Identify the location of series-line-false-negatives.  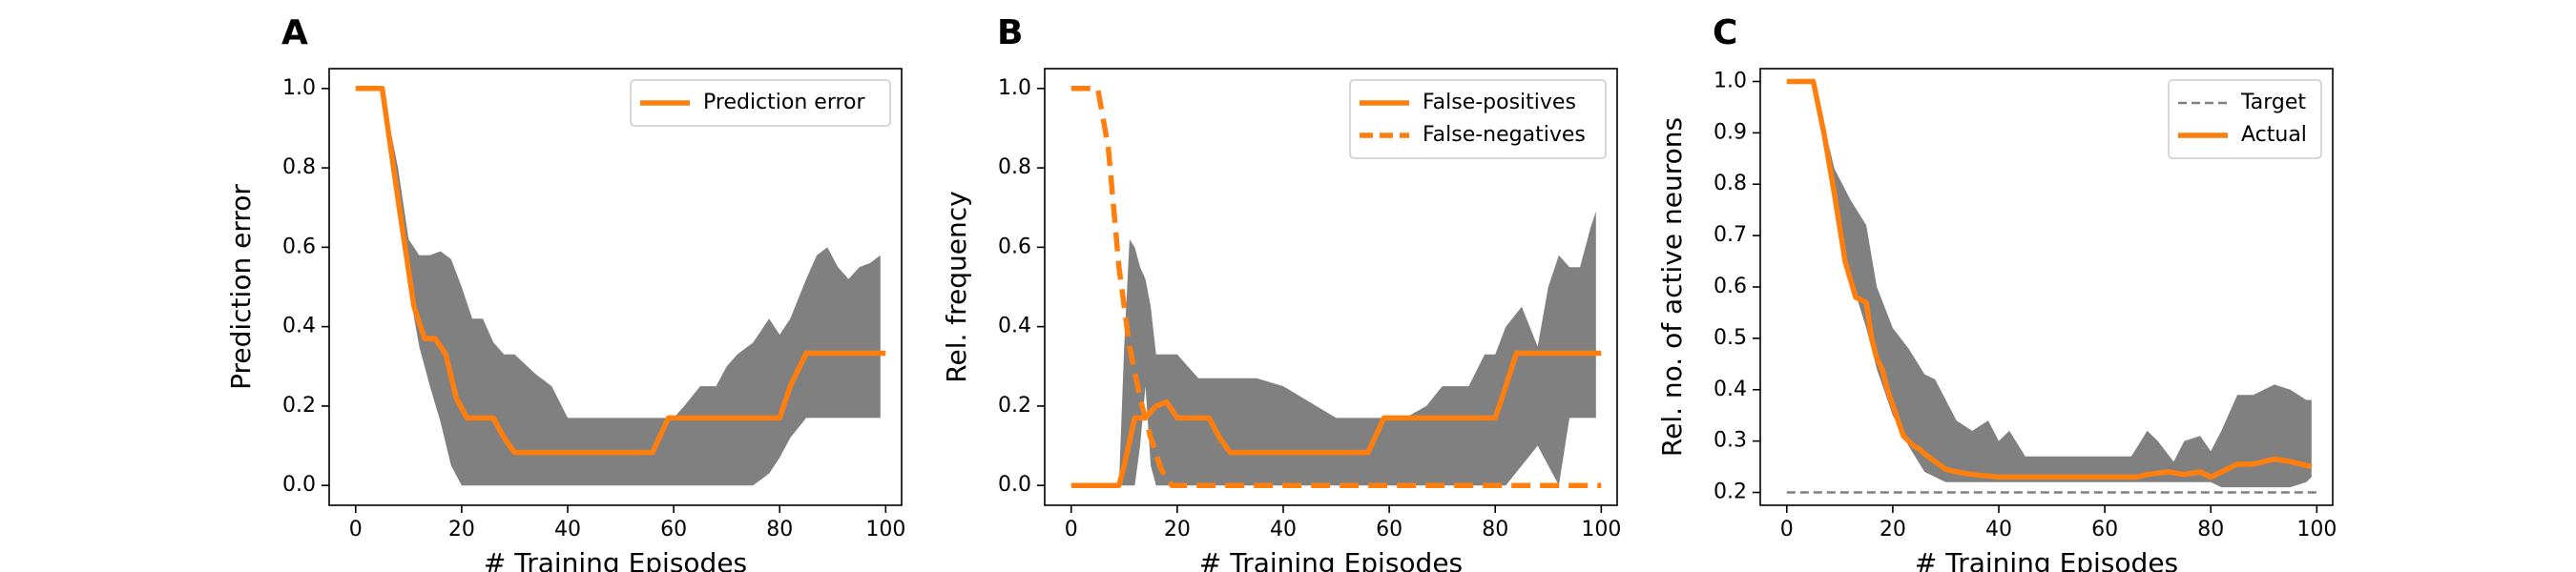
(1336, 287).